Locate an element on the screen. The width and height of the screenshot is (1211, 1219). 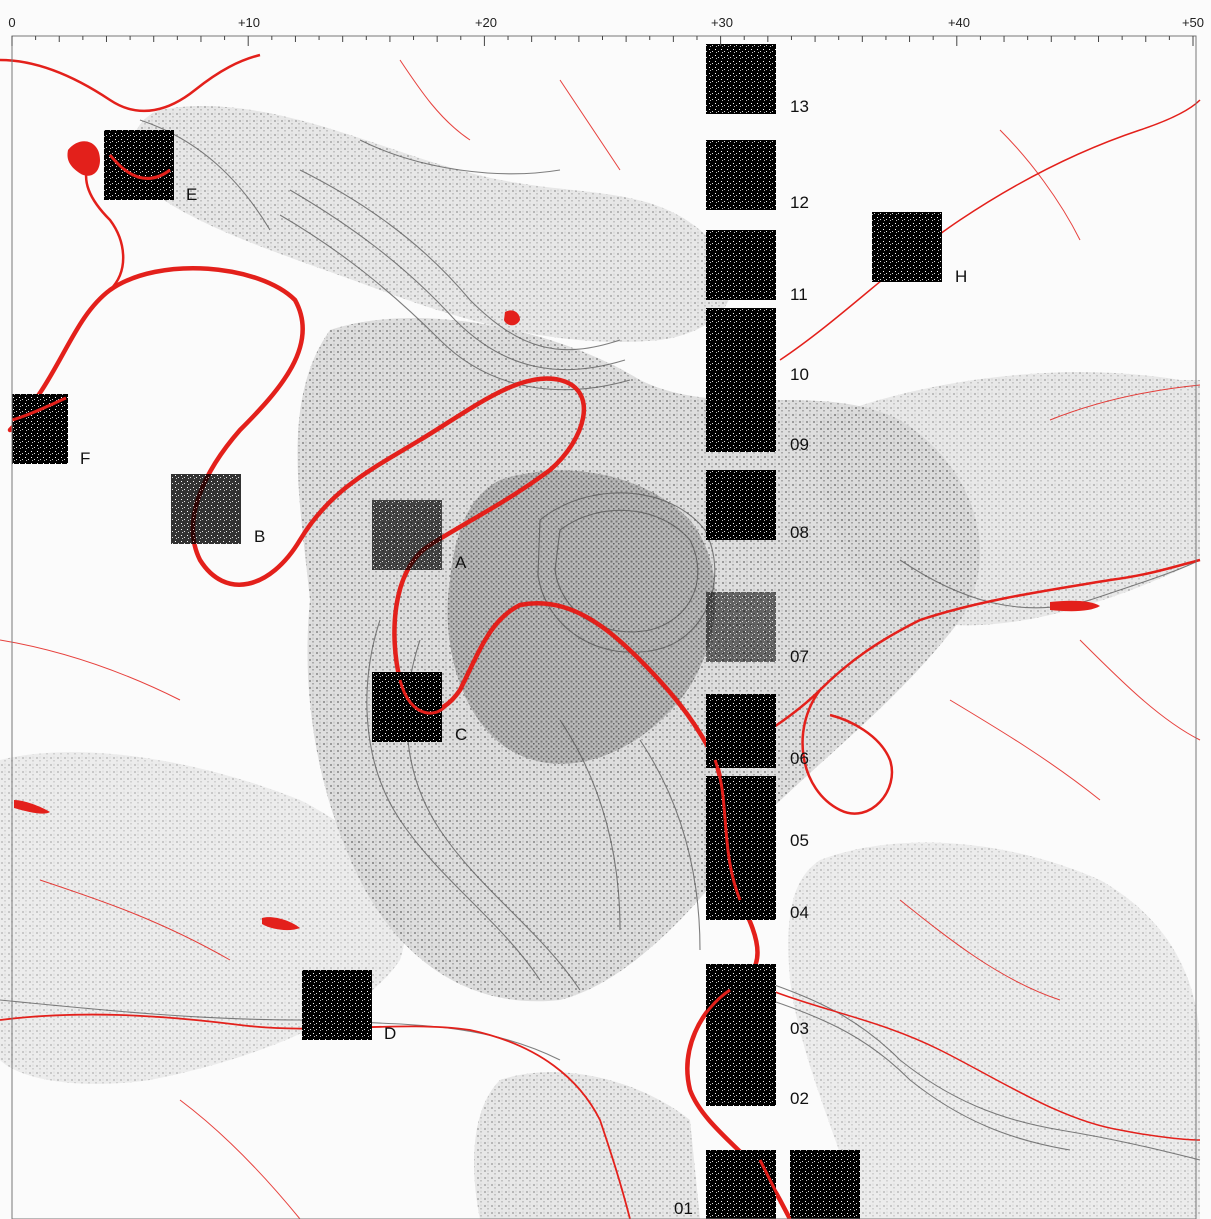
pond-west is located at coordinates (32, 807).